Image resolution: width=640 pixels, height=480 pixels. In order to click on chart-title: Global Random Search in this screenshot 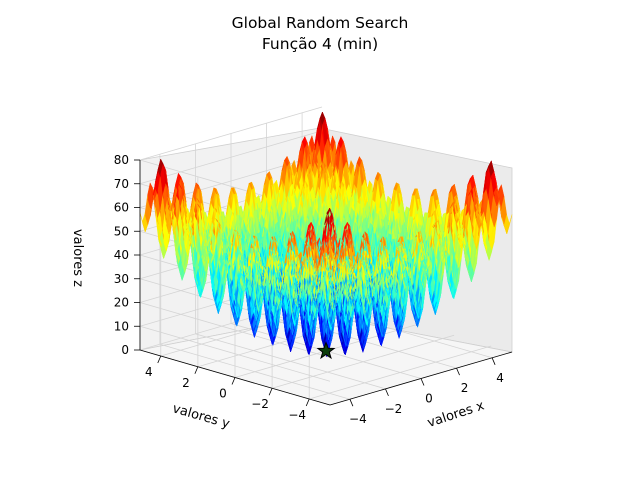, I will do `click(320, 23)`.